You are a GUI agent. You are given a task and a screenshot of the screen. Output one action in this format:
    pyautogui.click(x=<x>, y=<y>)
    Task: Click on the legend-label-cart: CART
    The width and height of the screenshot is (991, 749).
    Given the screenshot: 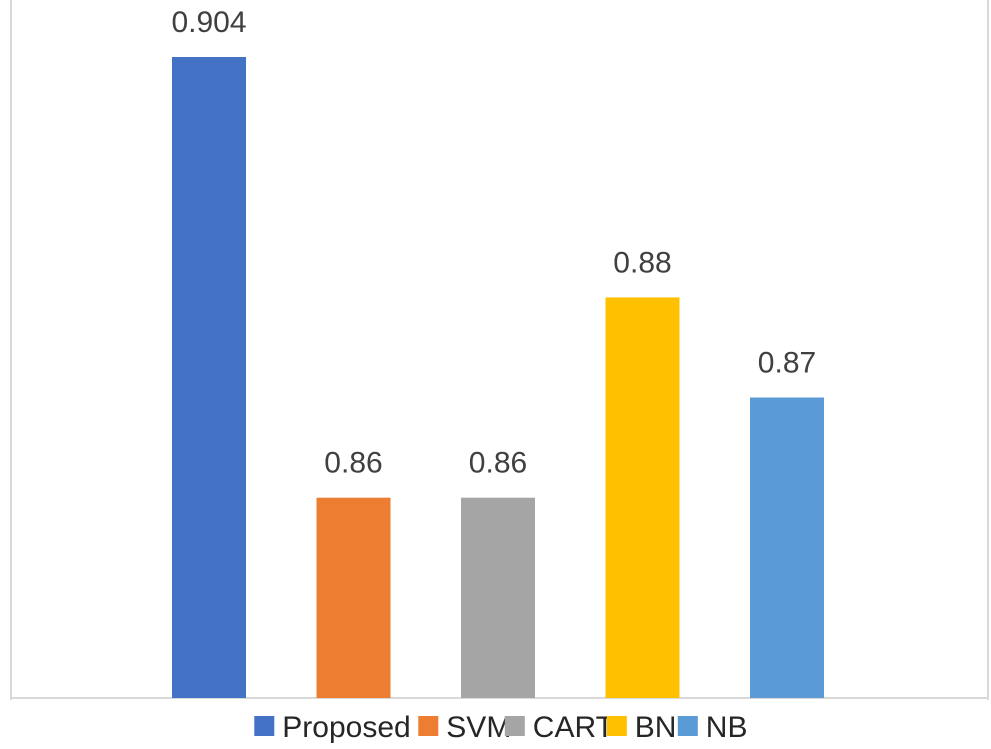 What is the action you would take?
    pyautogui.click(x=573, y=727)
    